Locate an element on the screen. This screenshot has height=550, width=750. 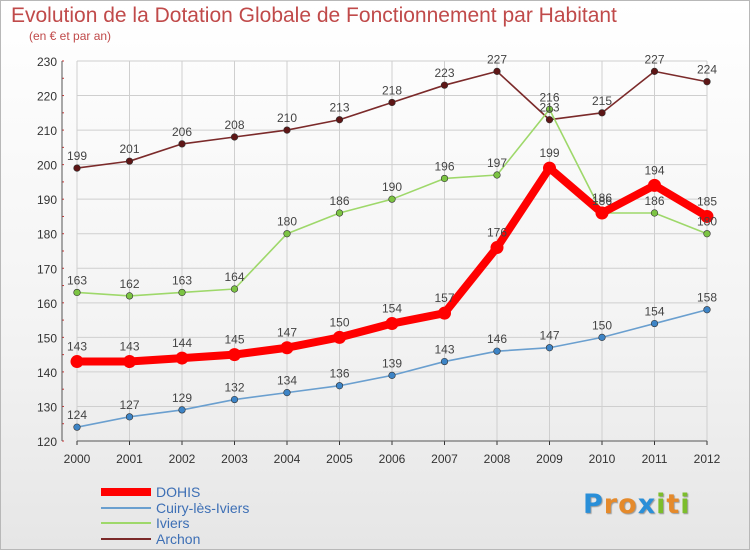
data-label-iviers: 186 is located at coordinates (602, 201).